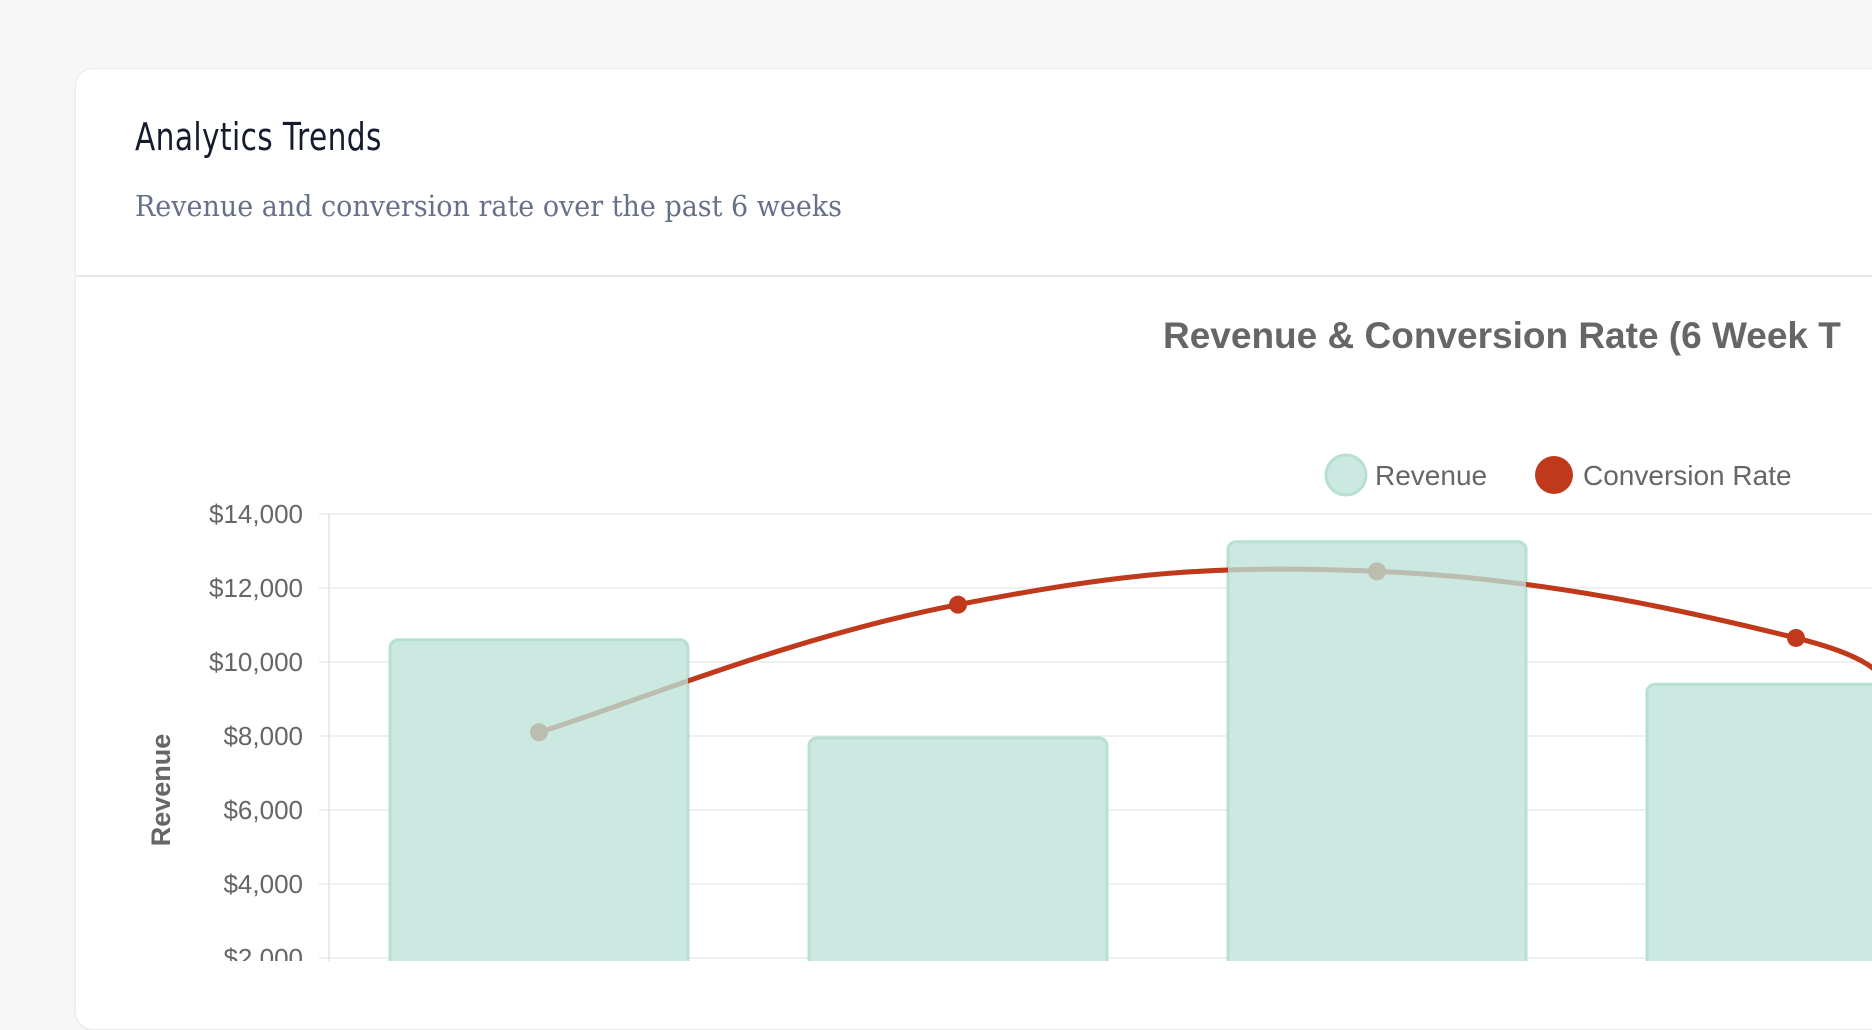 The width and height of the screenshot is (1872, 1030). What do you see at coordinates (1346, 475) in the screenshot?
I see `legend-swatch-revenue` at bounding box center [1346, 475].